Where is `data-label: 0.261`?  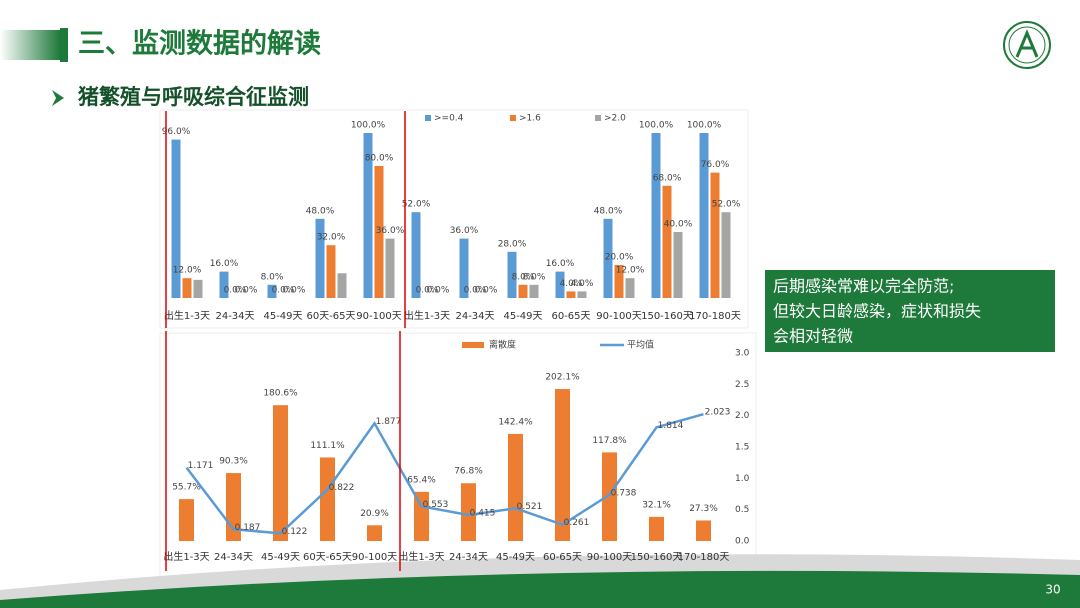
data-label: 0.261 is located at coordinates (577, 523).